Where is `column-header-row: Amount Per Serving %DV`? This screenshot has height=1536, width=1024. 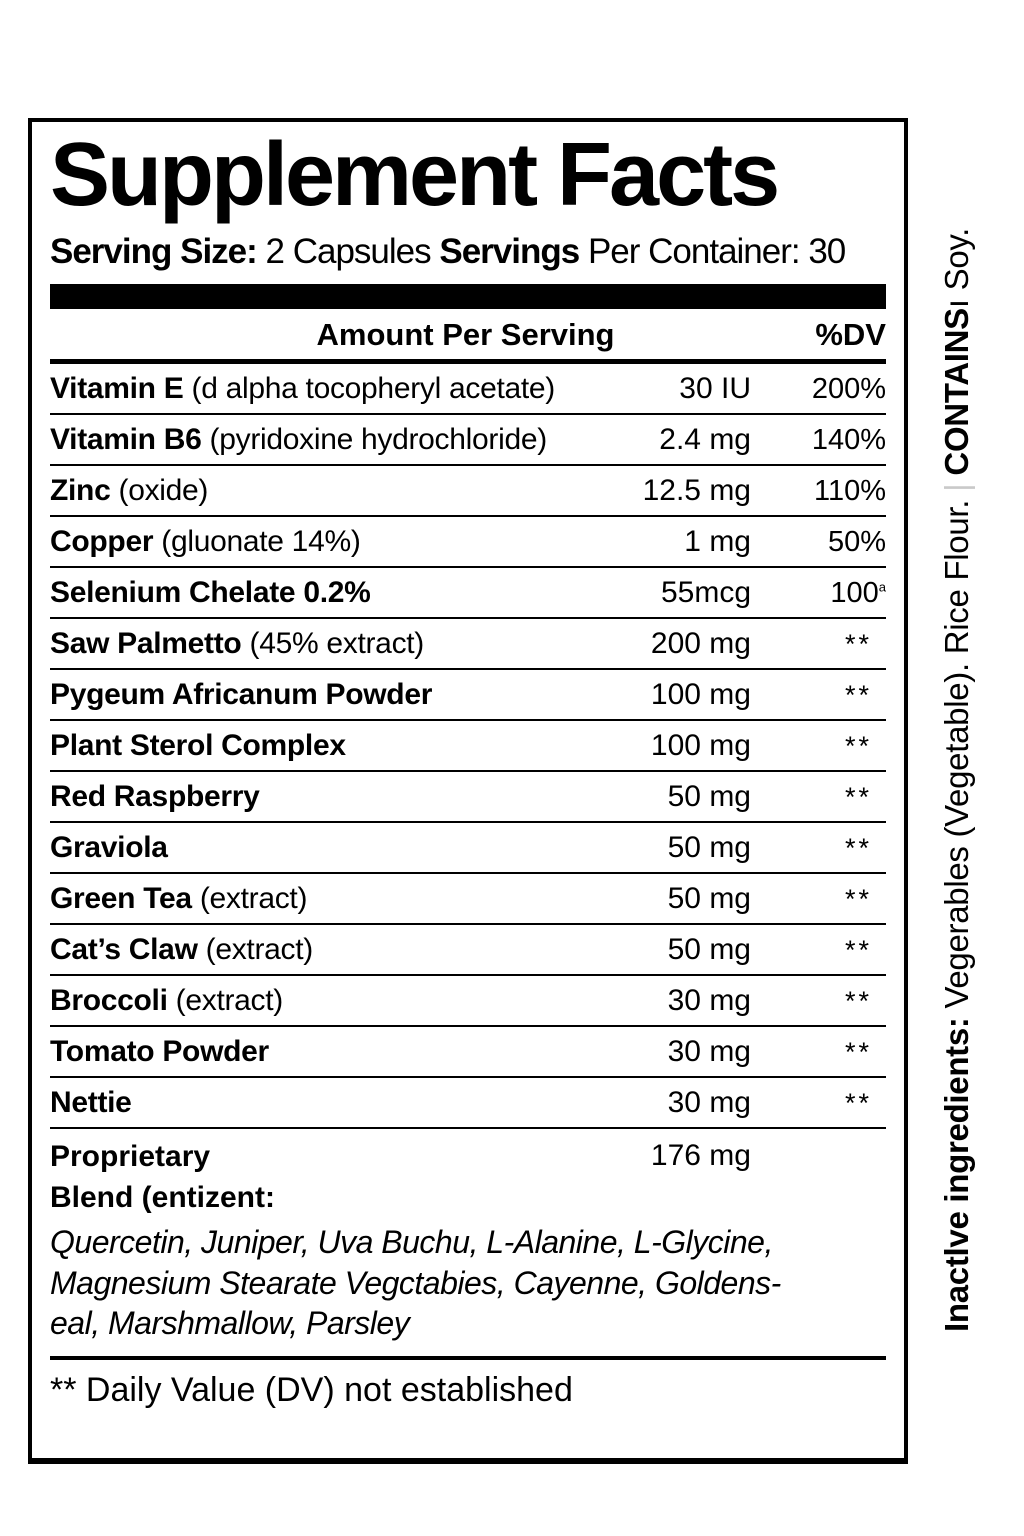 column-header-row: Amount Per Serving %DV is located at coordinates (468, 336).